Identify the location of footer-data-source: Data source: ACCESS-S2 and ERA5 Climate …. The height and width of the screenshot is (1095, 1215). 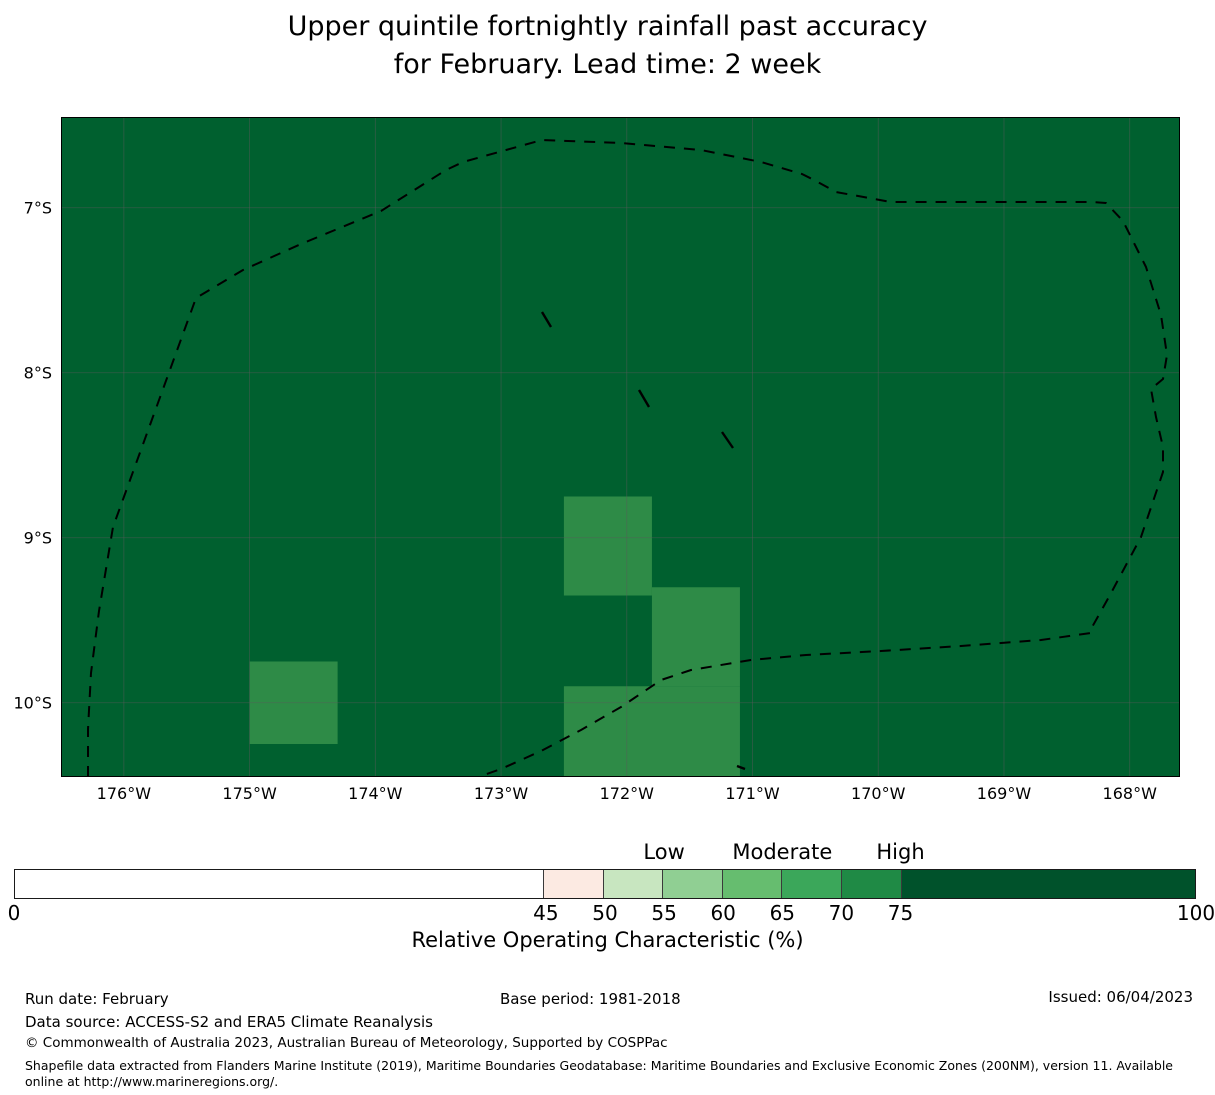
(229, 1022).